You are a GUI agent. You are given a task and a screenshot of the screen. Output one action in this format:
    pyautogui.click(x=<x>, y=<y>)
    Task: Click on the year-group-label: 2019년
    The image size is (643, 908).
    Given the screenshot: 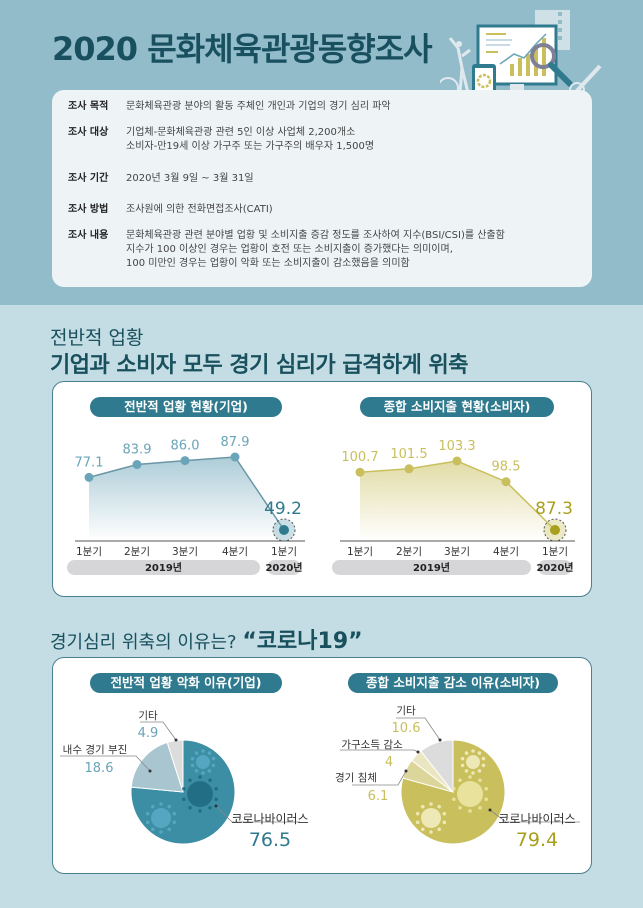 What is the action you would take?
    pyautogui.click(x=431, y=567)
    